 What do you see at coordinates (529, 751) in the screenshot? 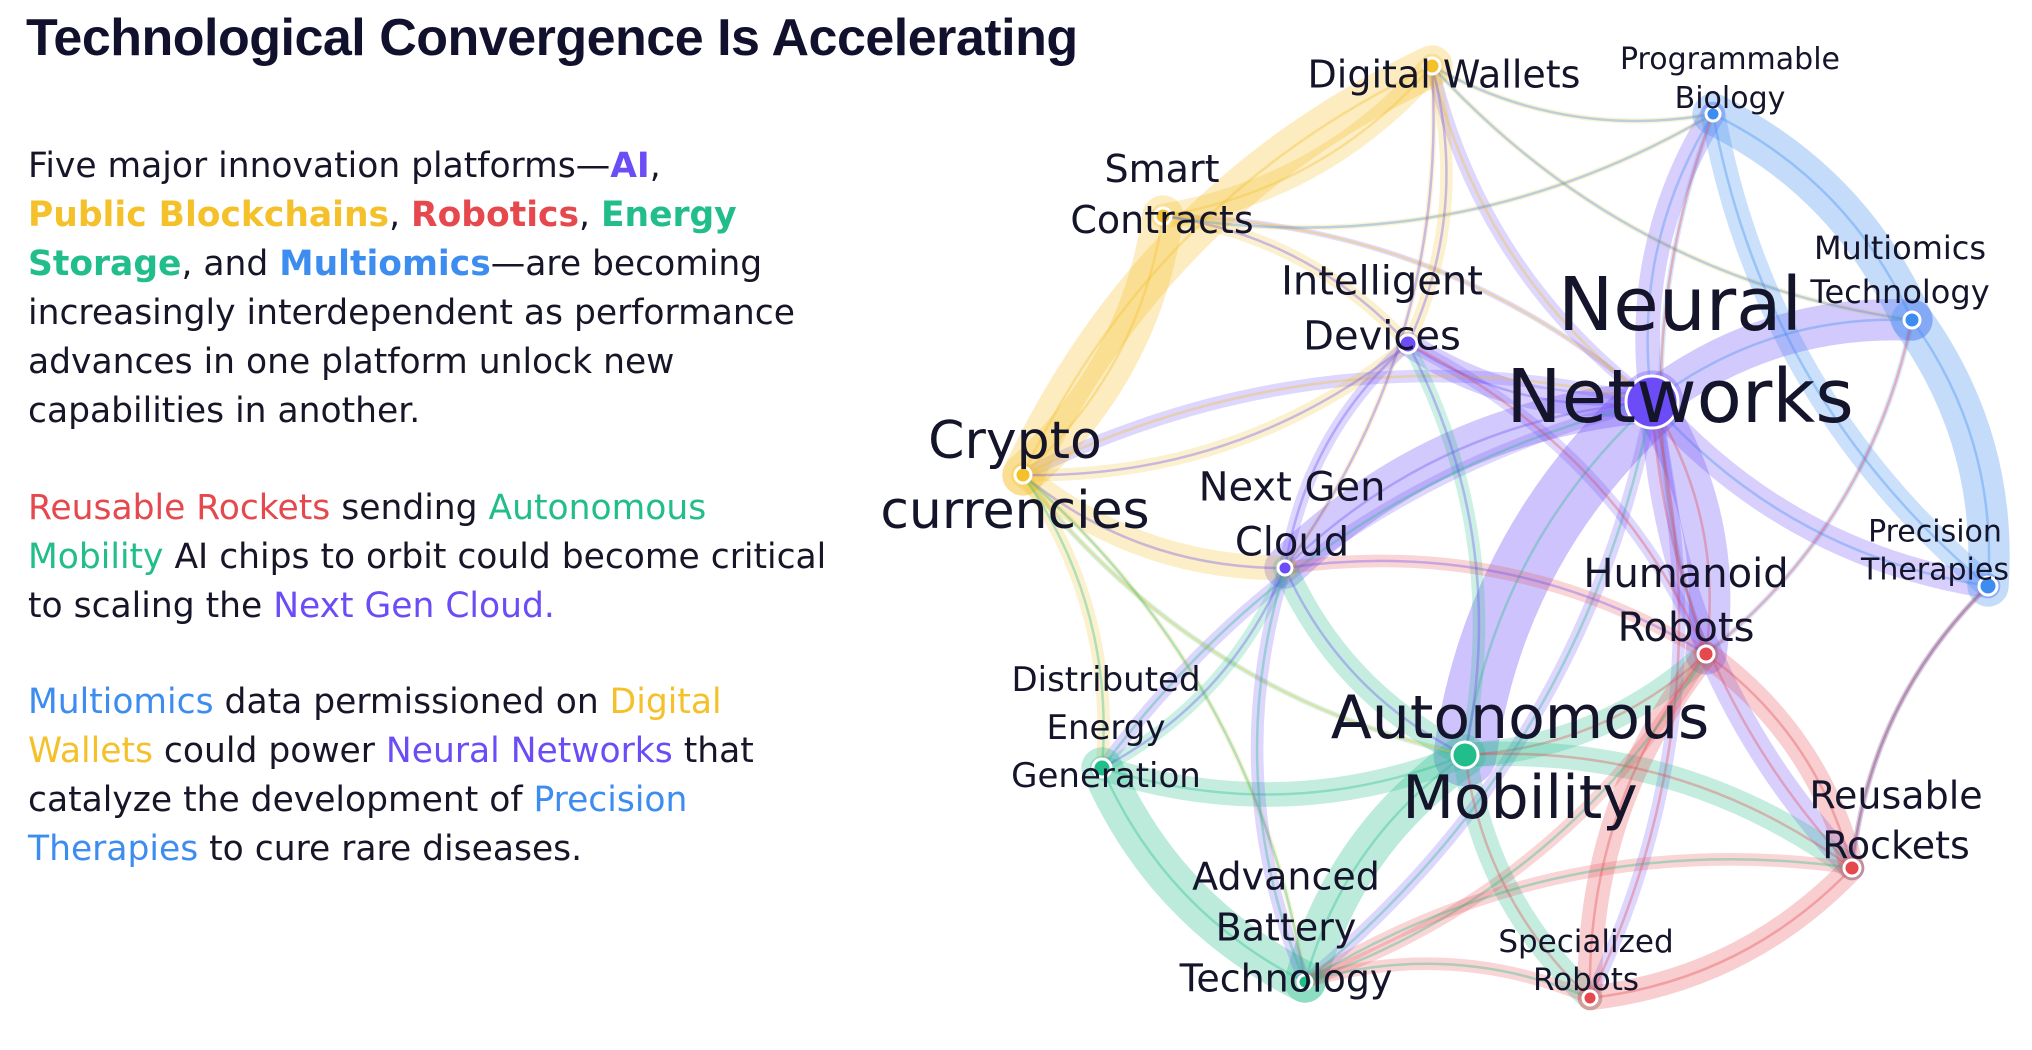
I see `neural-highlight: Neural Networks` at bounding box center [529, 751].